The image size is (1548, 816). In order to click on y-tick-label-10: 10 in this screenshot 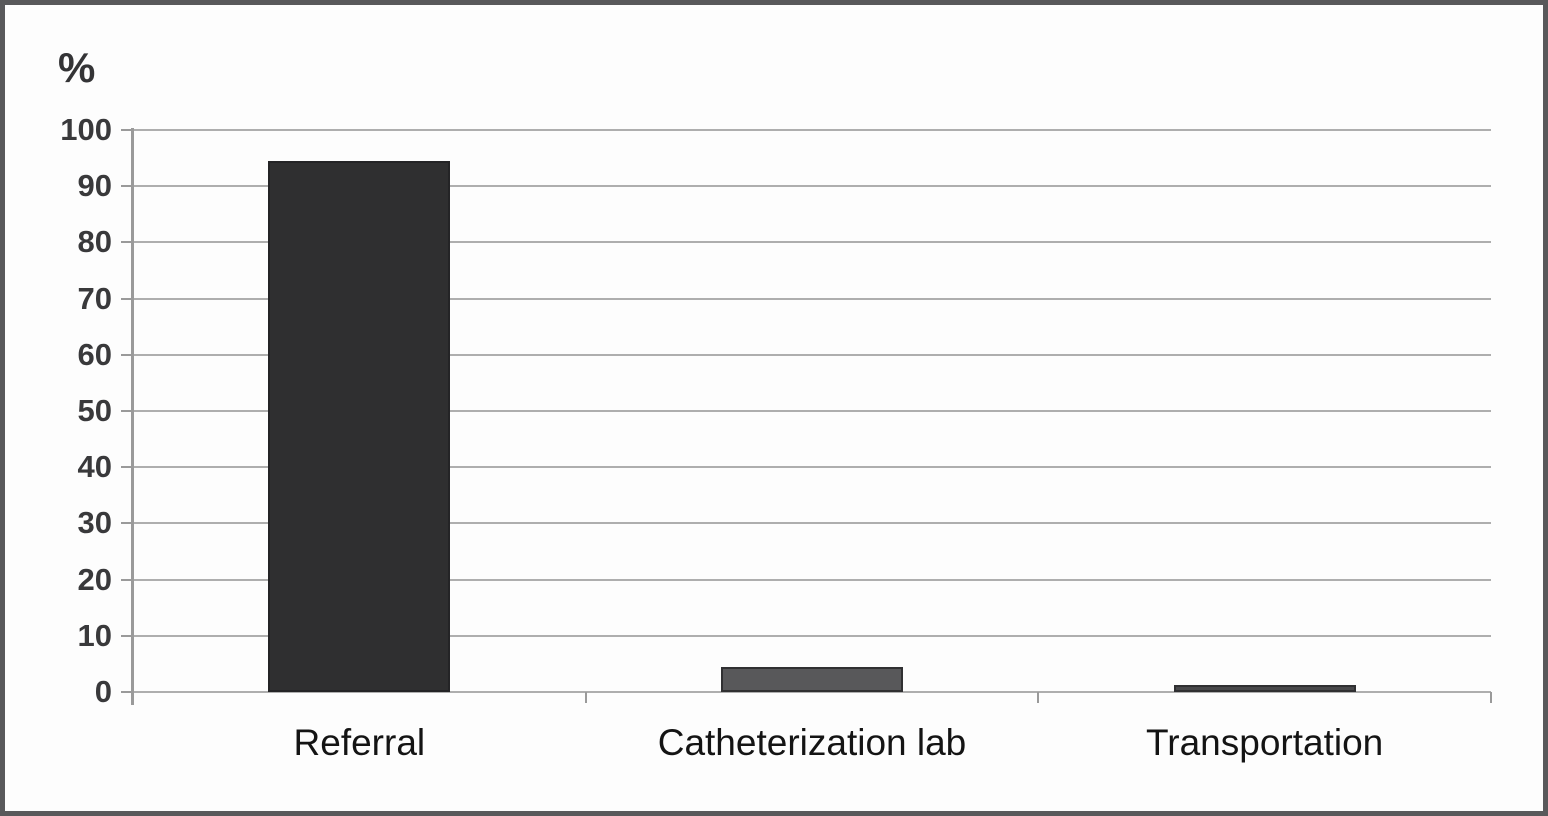, I will do `click(94, 635)`.